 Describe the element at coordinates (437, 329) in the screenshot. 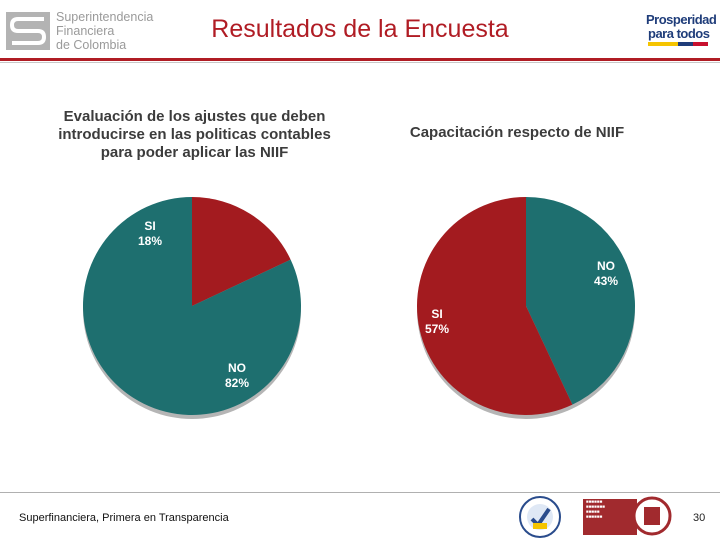

I see `pie-2-label-si-value: 57%` at that location.